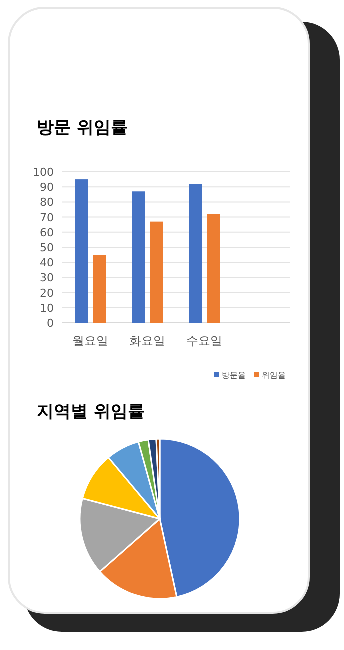 This screenshot has height=650, width=344. Describe the element at coordinates (47, 248) in the screenshot. I see `y-tick-label: 50` at that location.